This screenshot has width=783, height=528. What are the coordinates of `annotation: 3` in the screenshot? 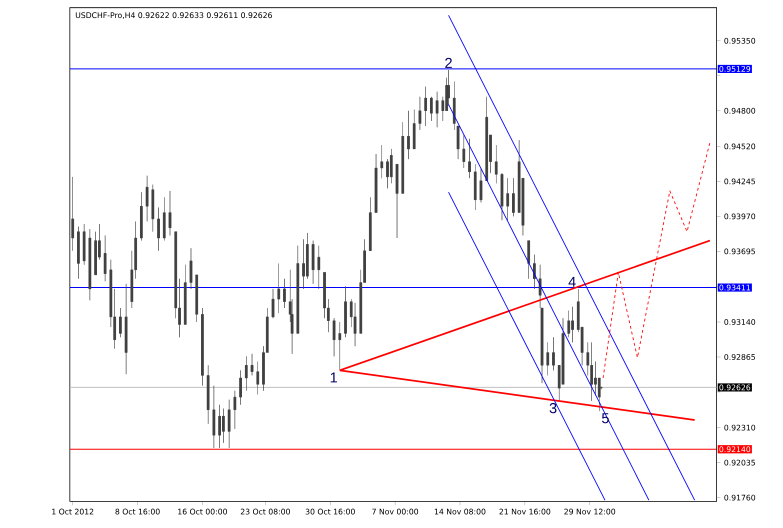 It's located at (553, 408).